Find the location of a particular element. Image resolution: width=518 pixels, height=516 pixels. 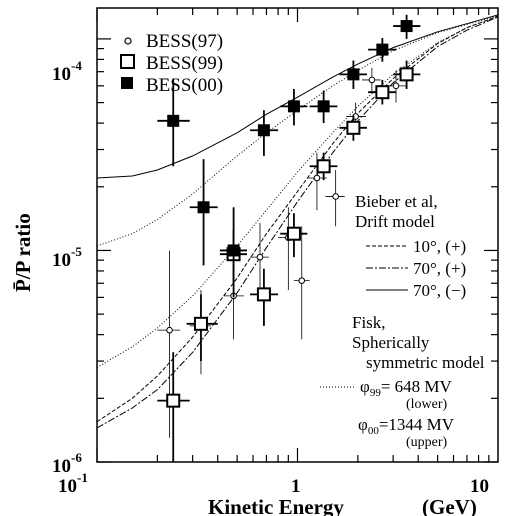

legend-note-phi99: (lower) is located at coordinates (427, 404).